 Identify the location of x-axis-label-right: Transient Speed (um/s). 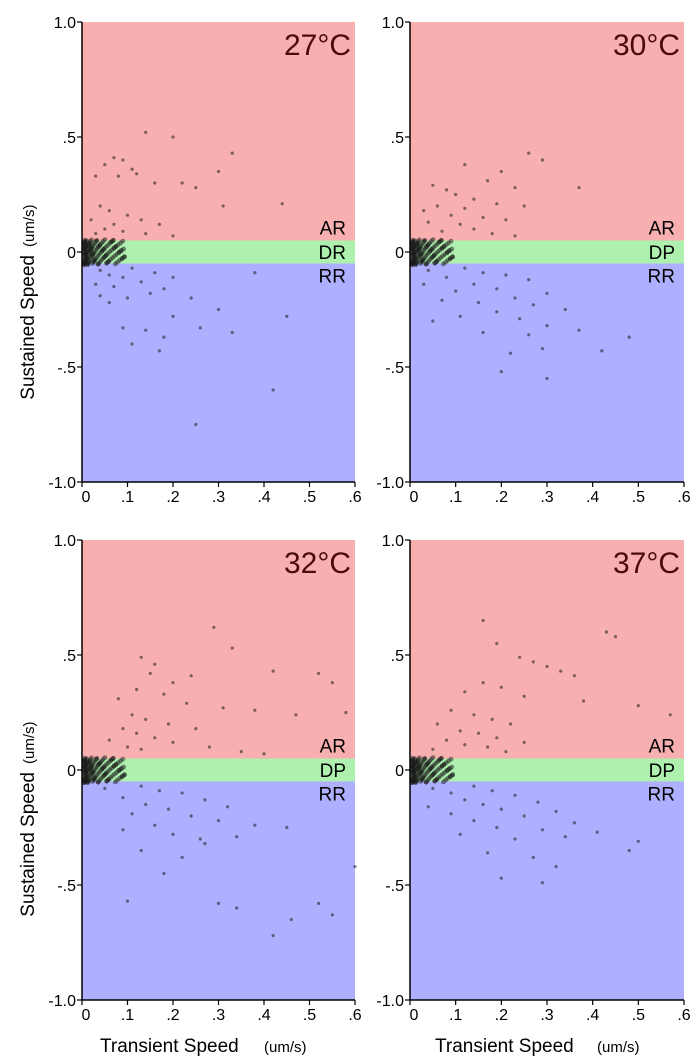
(537, 1046).